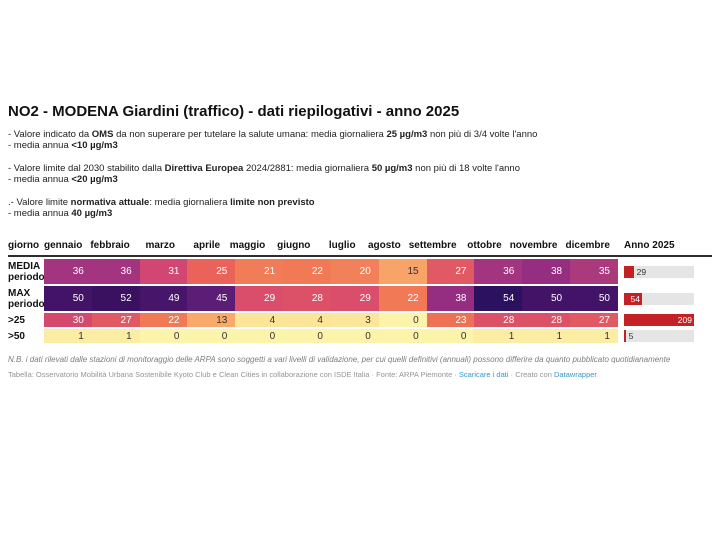 This screenshot has width=720, height=540. What do you see at coordinates (68, 320) in the screenshot?
I see `heatmap-cell: 30` at bounding box center [68, 320].